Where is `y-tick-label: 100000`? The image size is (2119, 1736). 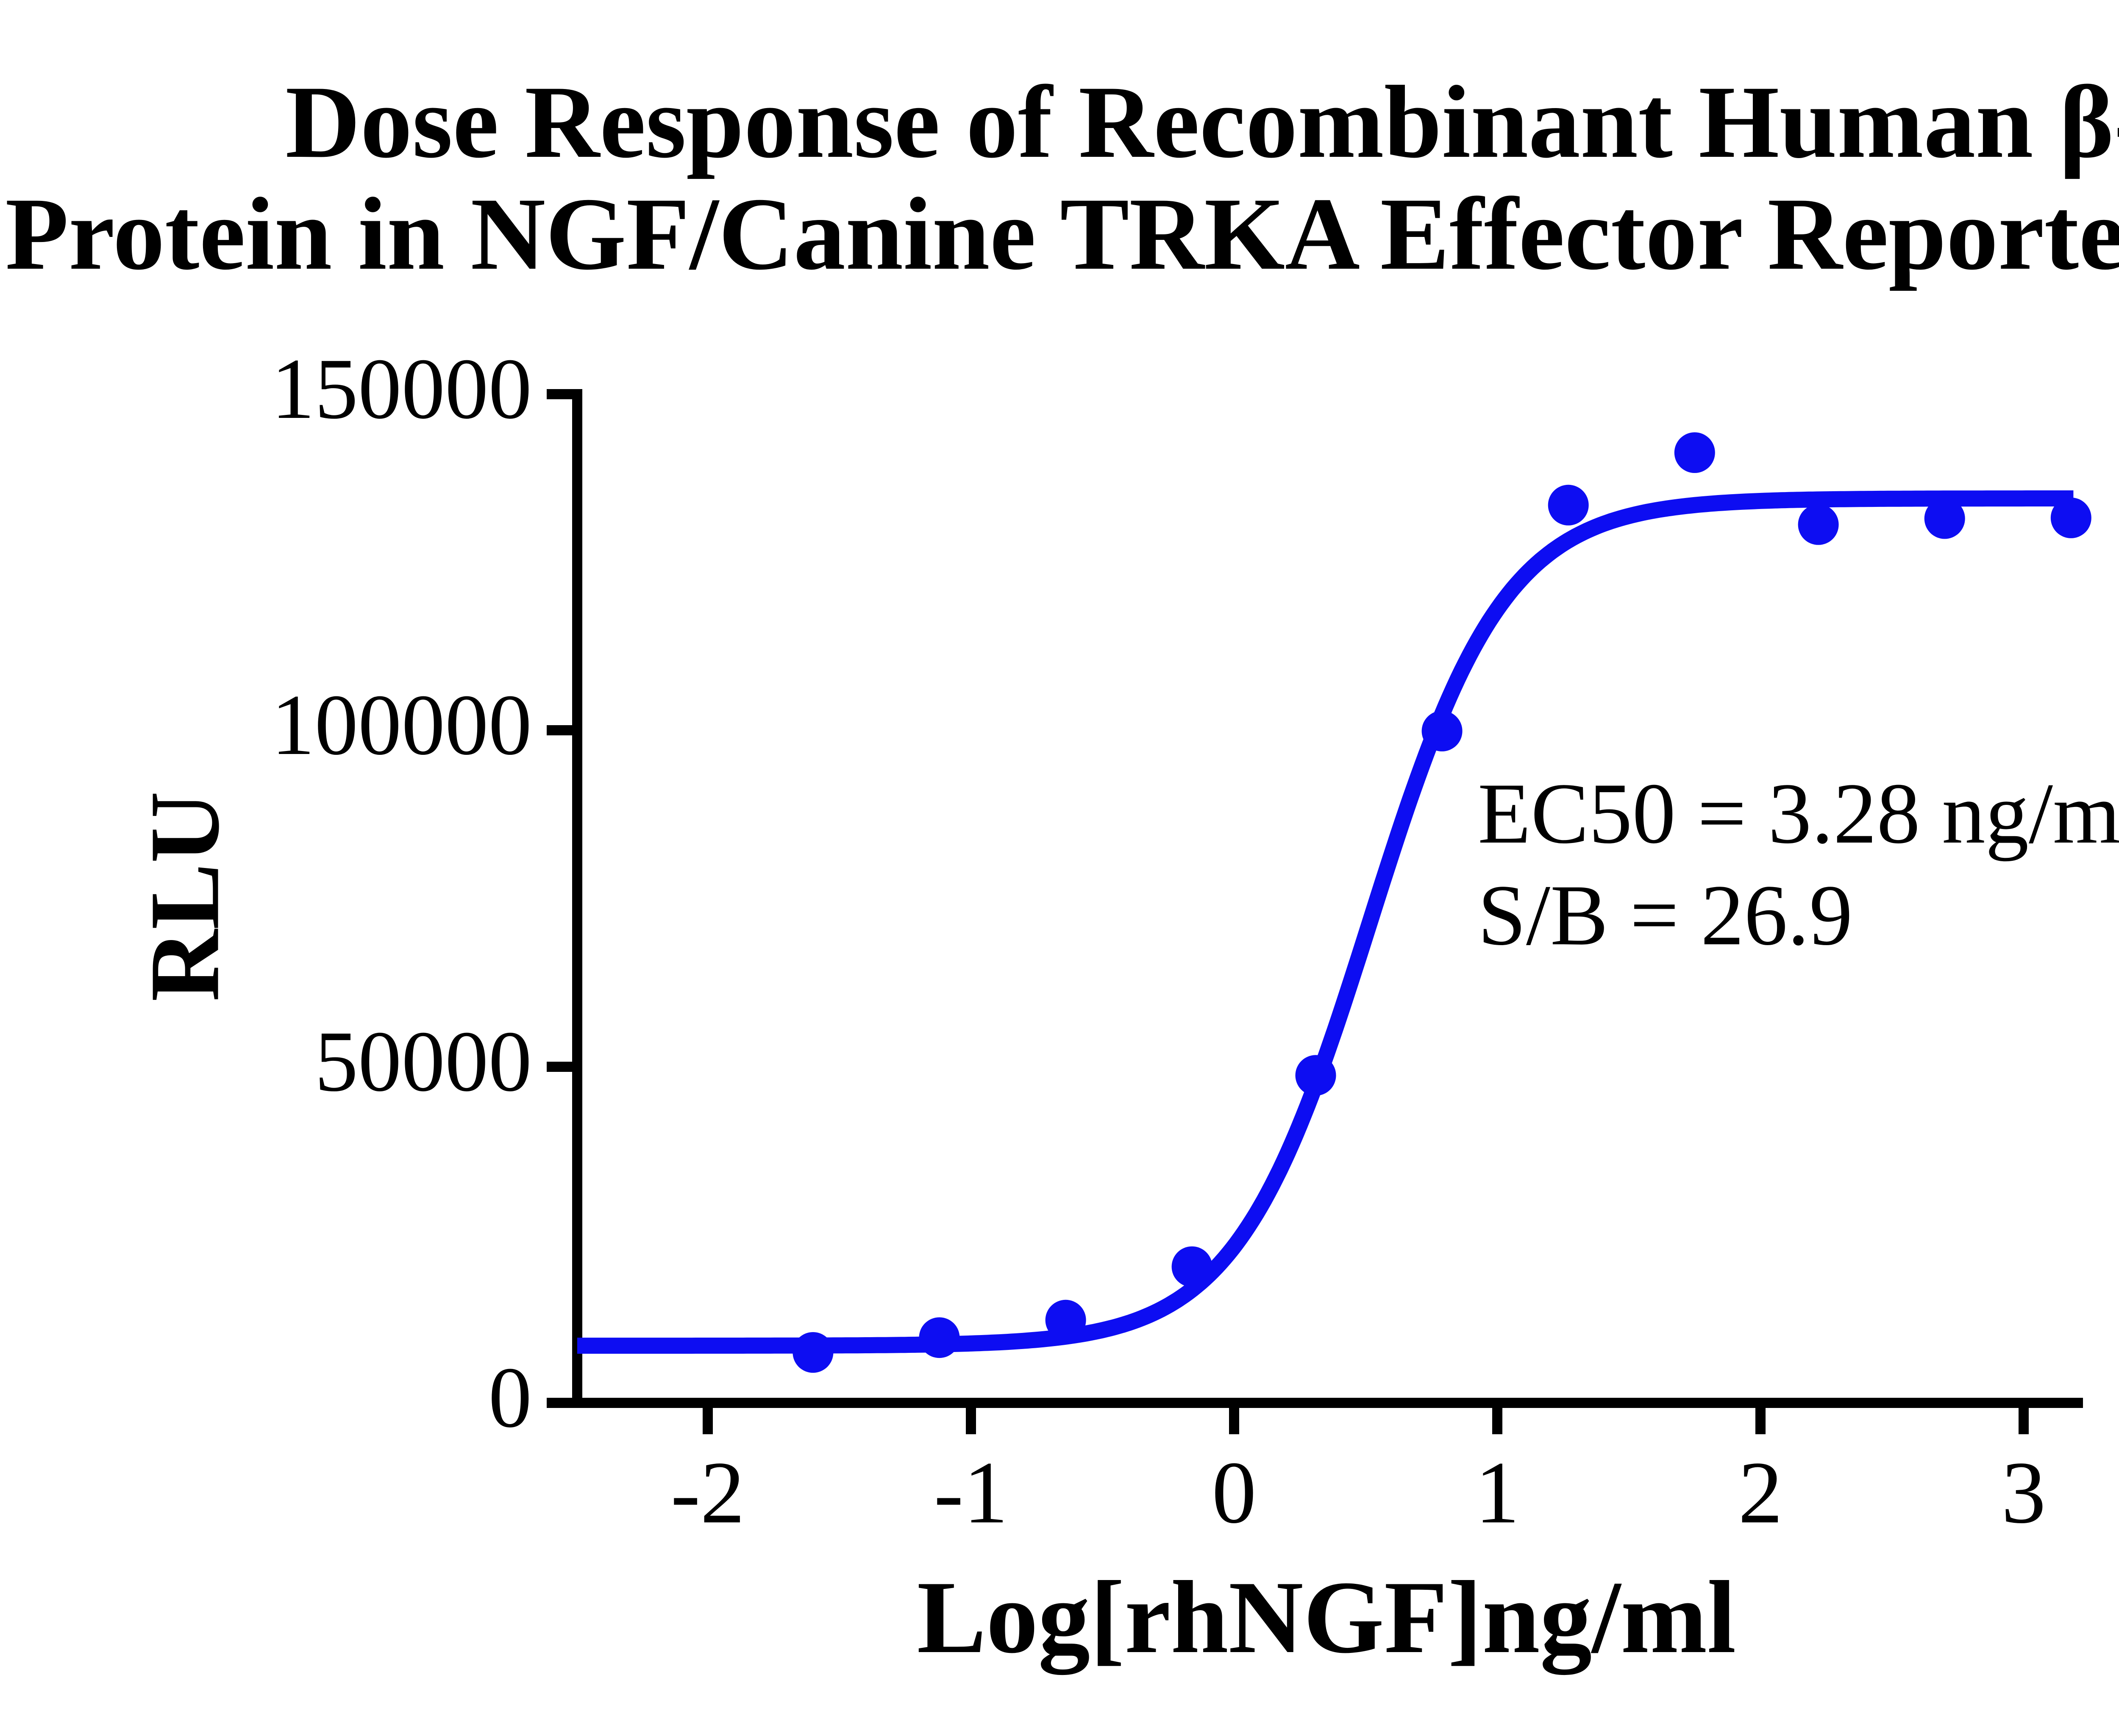
y-tick-label: 100000 is located at coordinates (402, 725).